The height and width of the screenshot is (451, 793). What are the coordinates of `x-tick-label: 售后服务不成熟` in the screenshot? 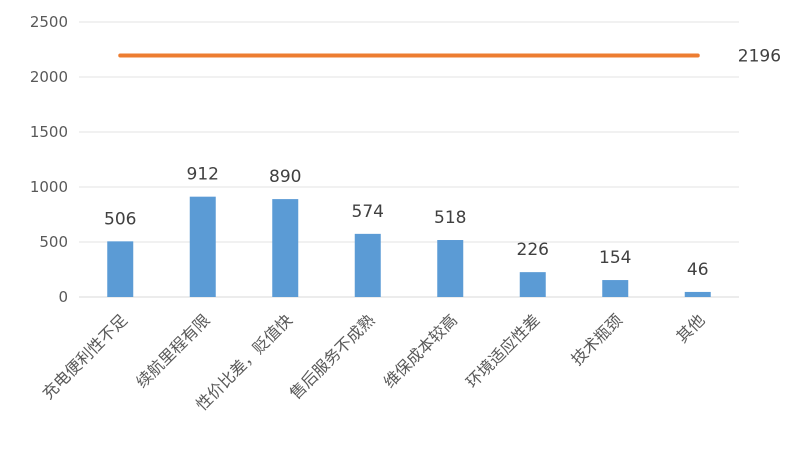 It's located at (332, 356).